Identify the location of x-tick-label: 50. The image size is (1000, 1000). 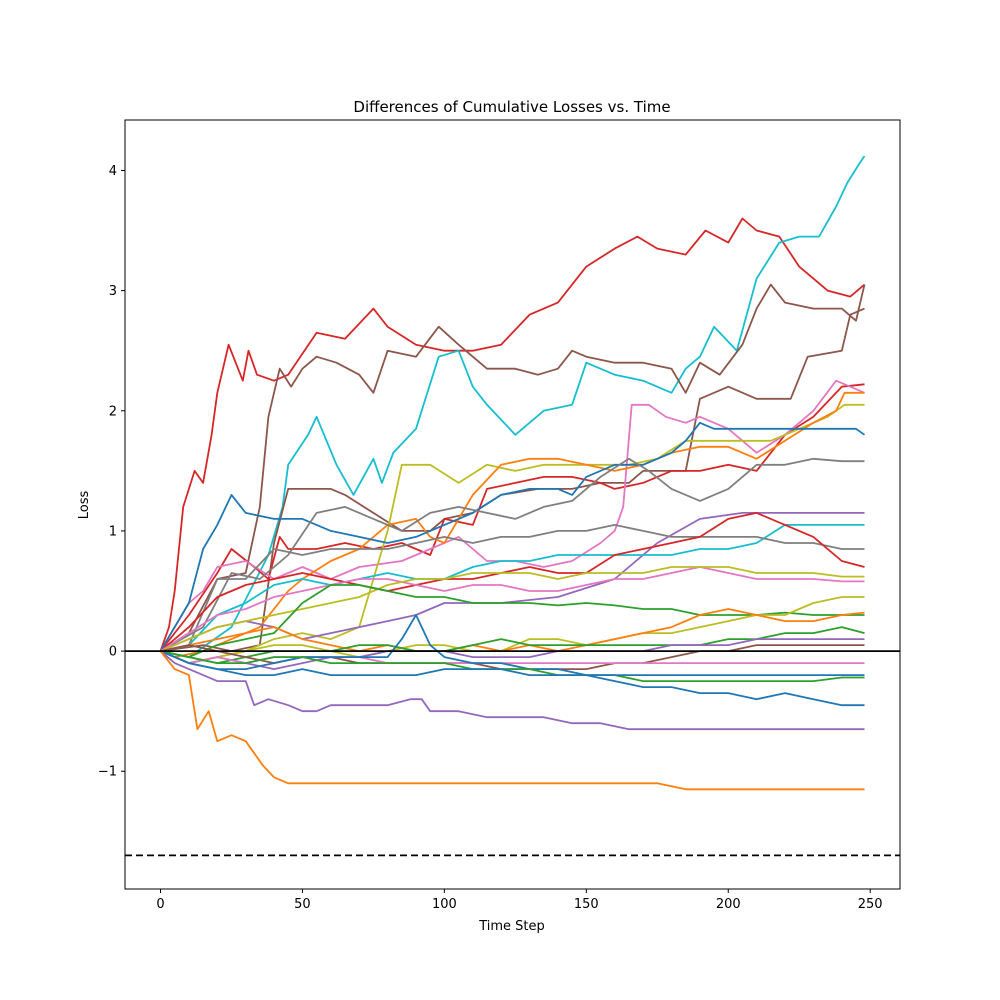
(302, 904).